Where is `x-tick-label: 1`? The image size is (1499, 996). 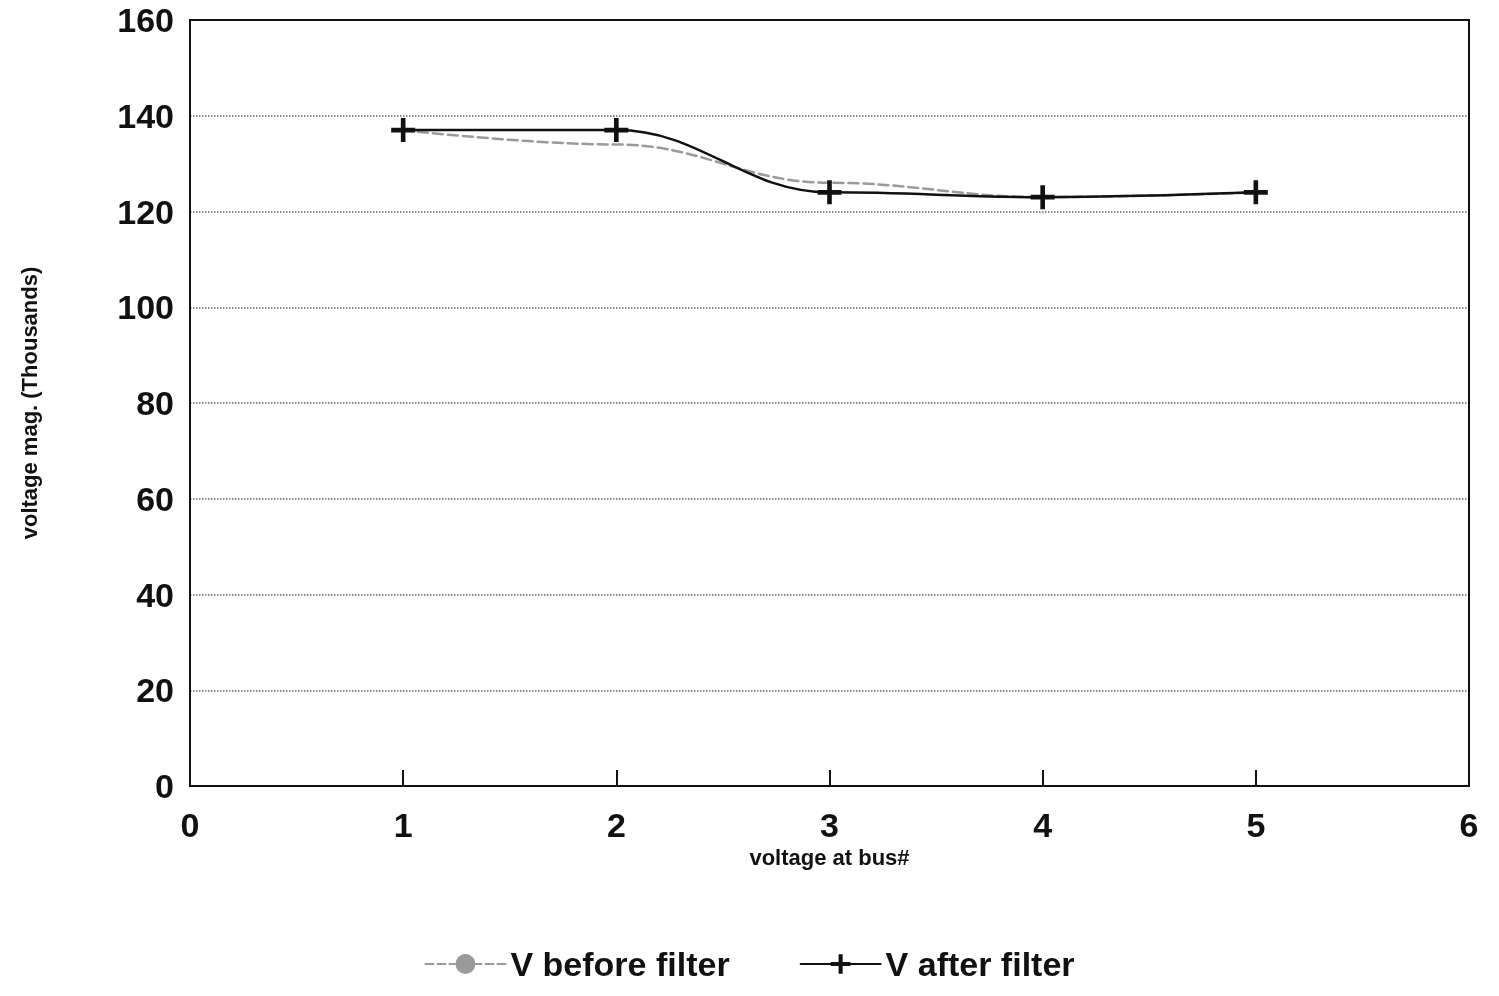 x-tick-label: 1 is located at coordinates (403, 825).